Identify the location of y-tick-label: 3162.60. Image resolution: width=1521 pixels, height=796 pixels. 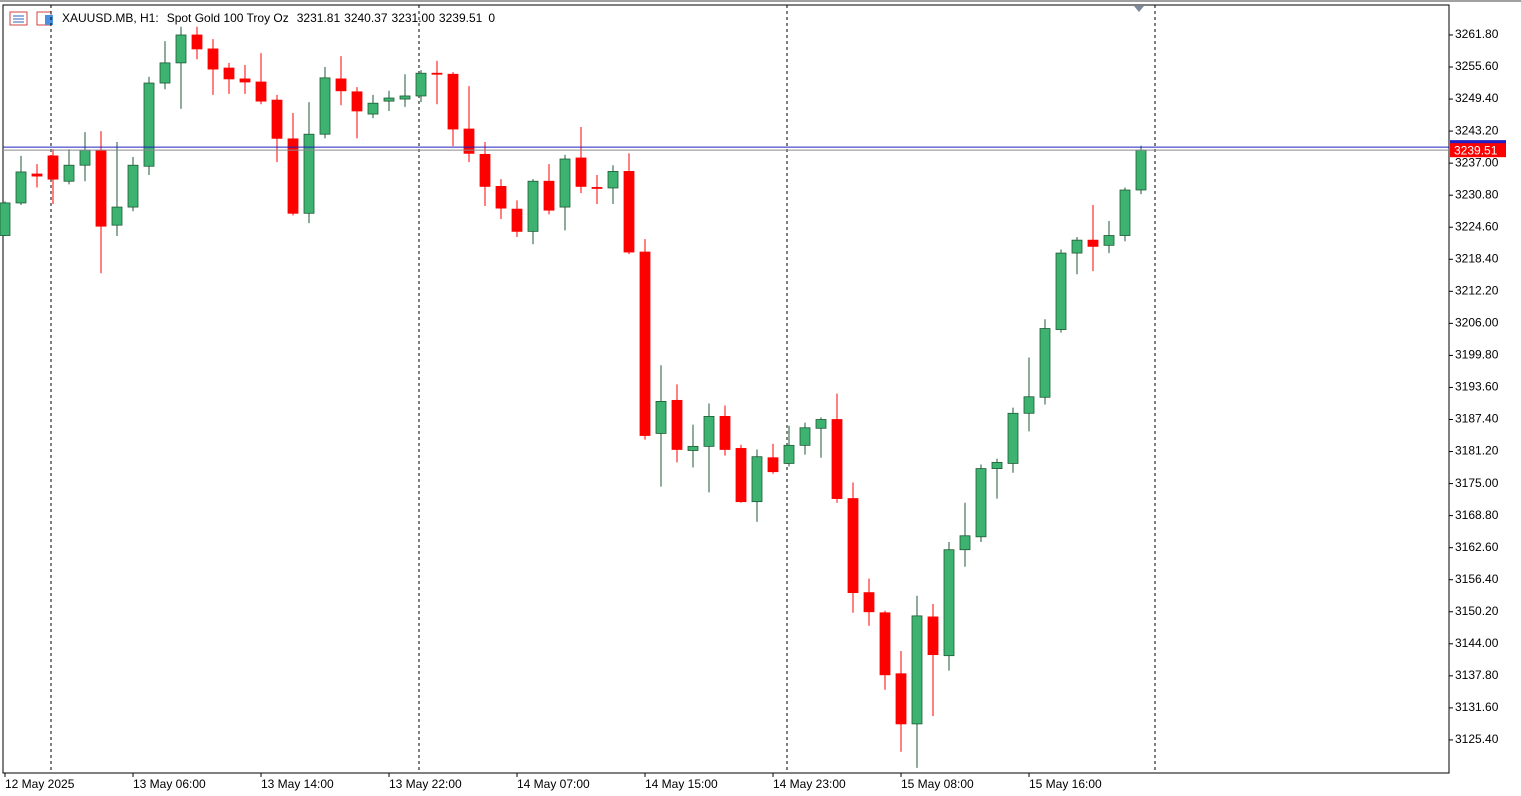
(1477, 547).